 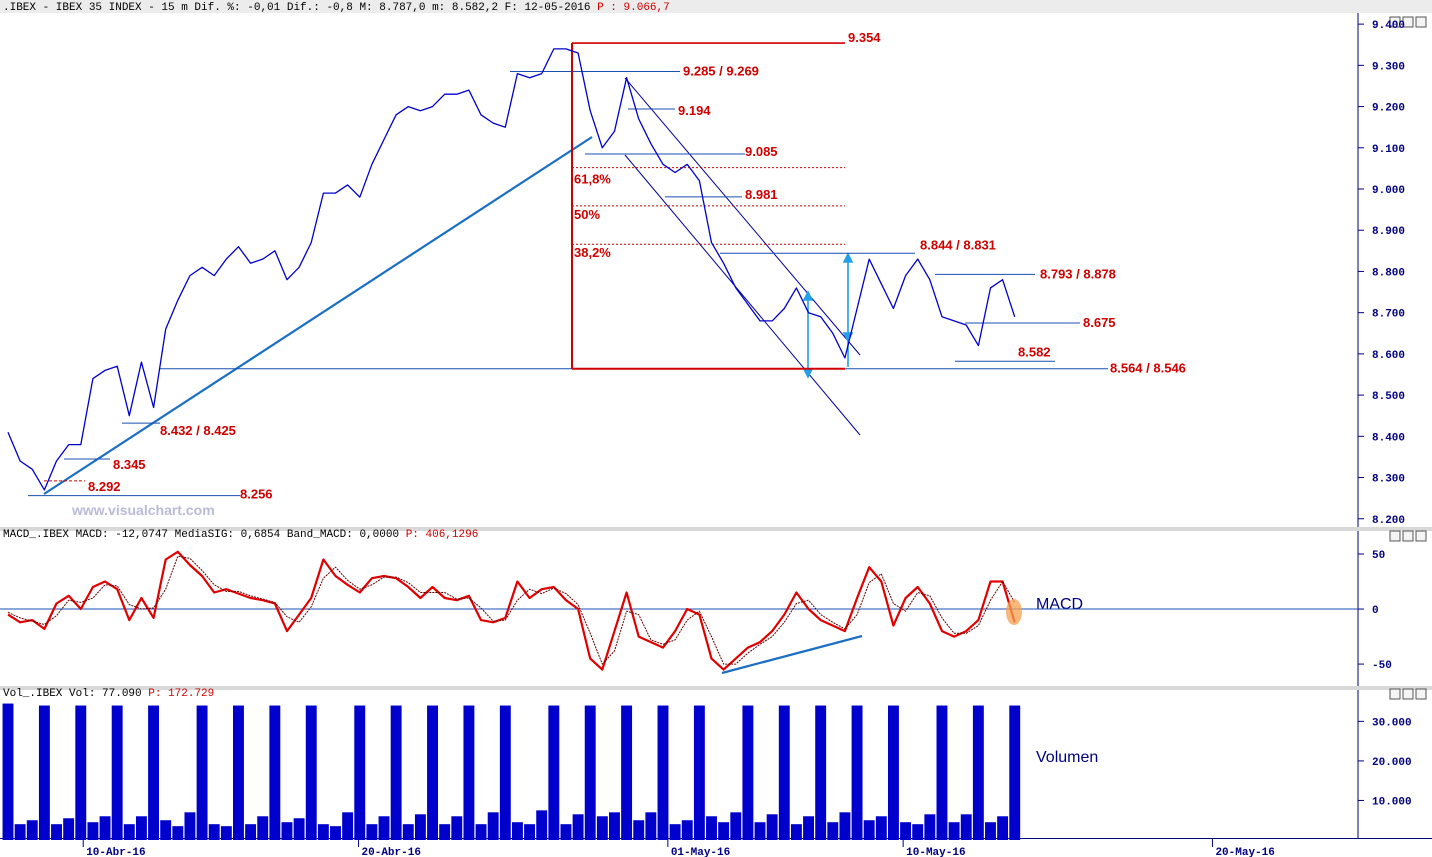 I want to click on y-tick-label: 8.500, so click(x=1388, y=397).